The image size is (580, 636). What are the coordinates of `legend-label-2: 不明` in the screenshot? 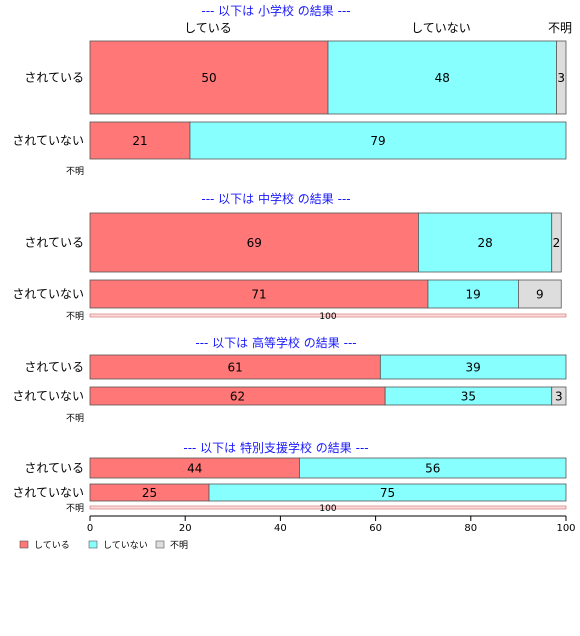 It's located at (179, 545).